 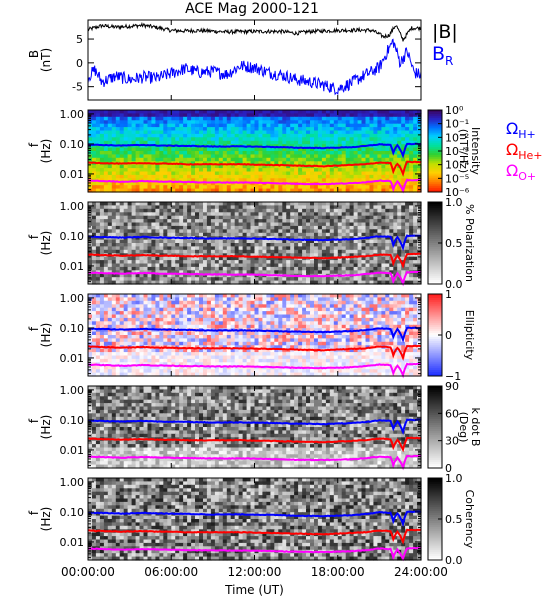 I want to click on colorbar-step, so click(x=435, y=175).